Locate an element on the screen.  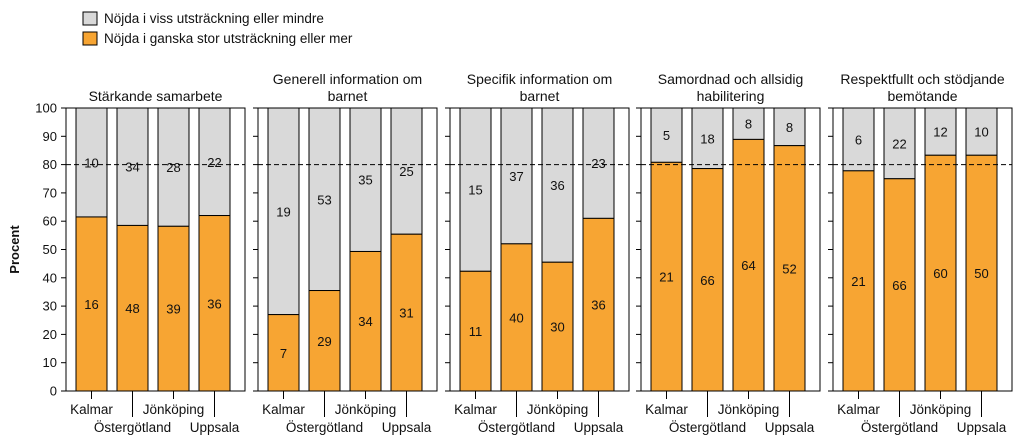
bar-upper-label: 34 is located at coordinates (132, 167).